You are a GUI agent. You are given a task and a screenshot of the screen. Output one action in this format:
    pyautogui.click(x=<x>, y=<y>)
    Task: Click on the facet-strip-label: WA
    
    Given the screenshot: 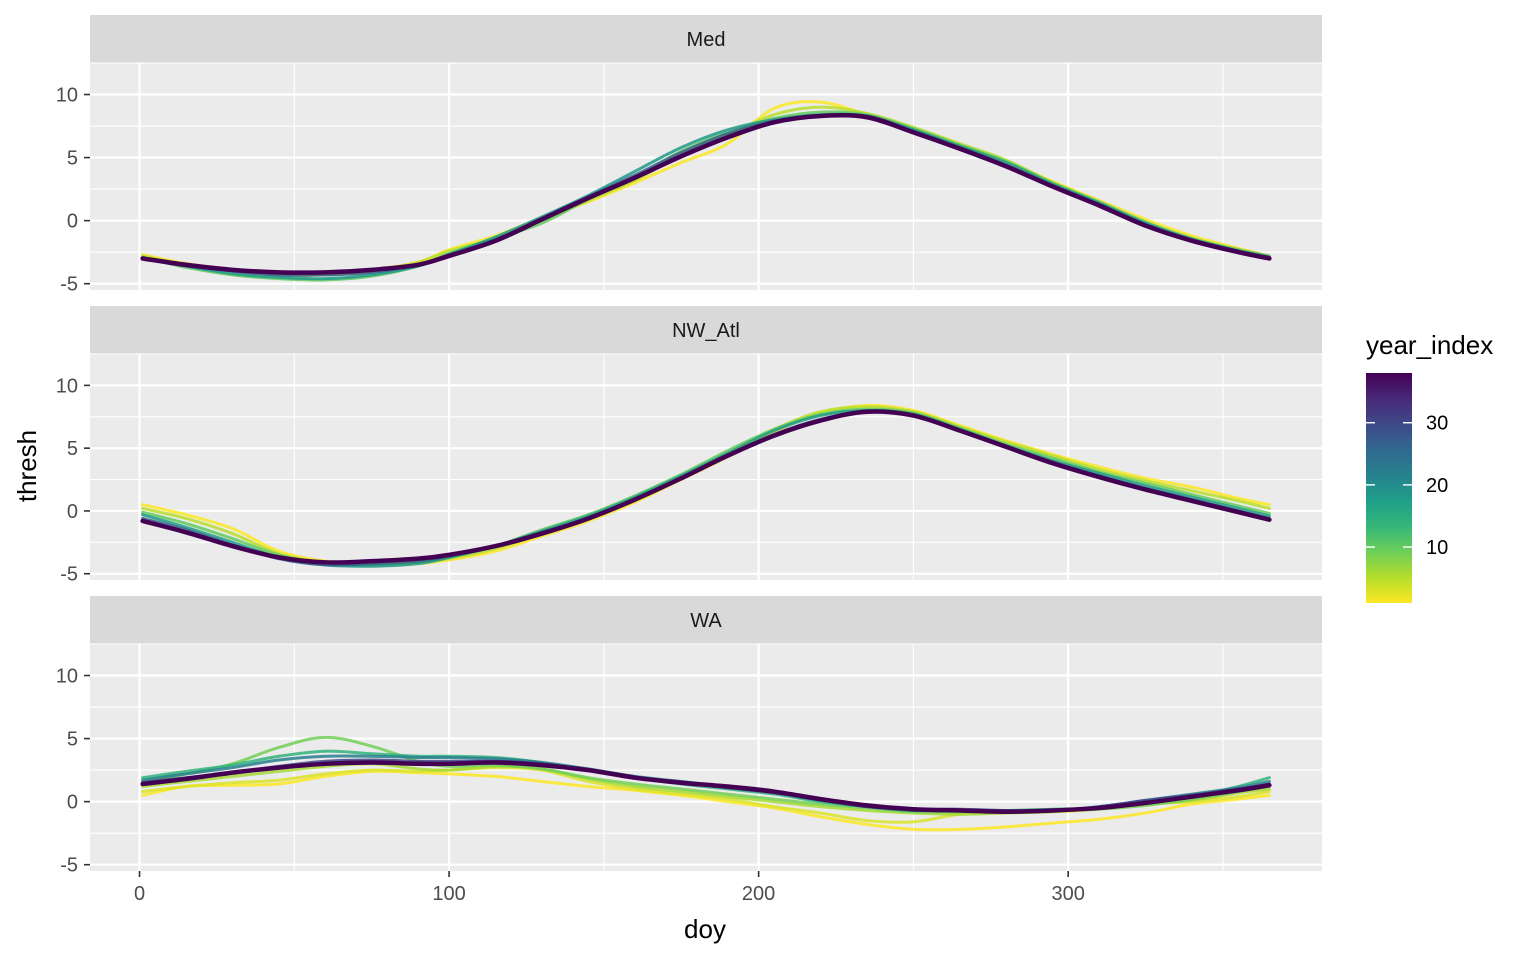 What is the action you would take?
    pyautogui.click(x=706, y=621)
    